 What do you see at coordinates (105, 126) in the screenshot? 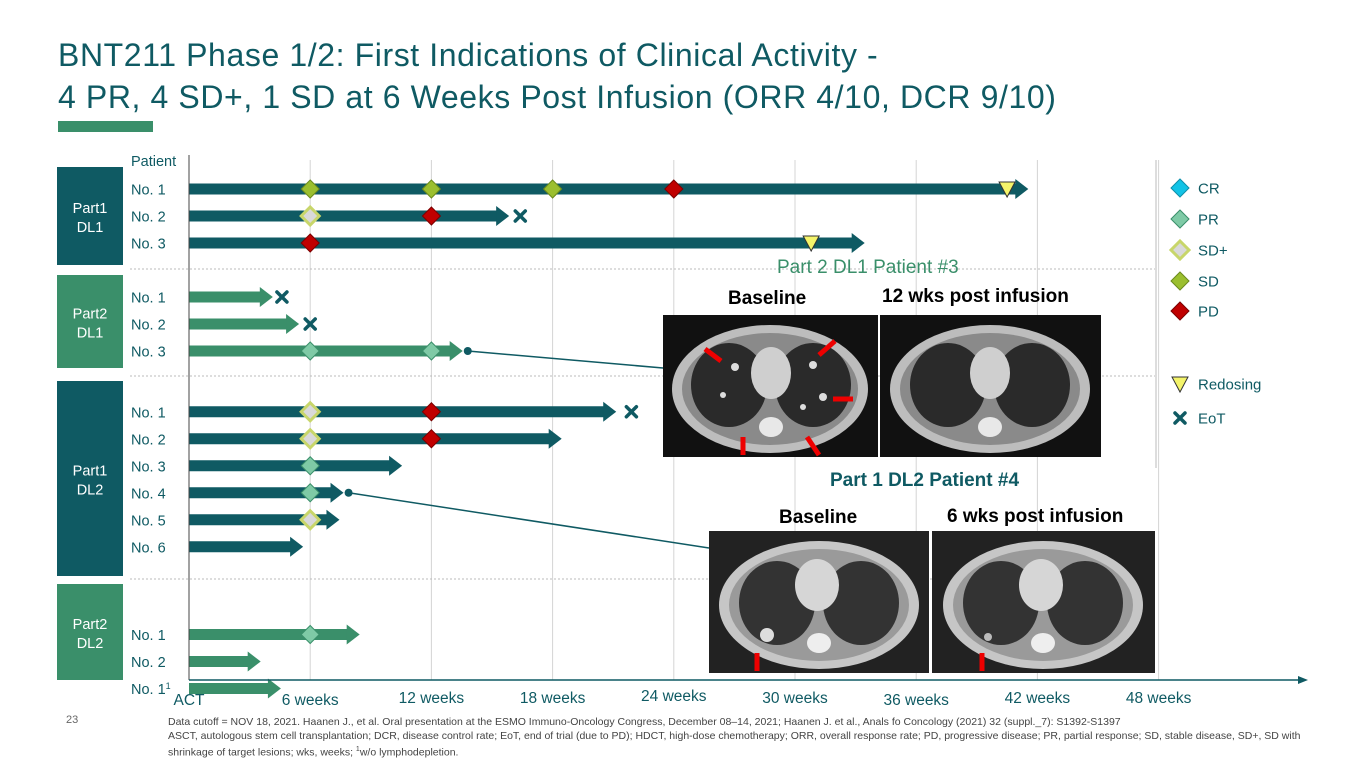
I see `title-accent-bar` at bounding box center [105, 126].